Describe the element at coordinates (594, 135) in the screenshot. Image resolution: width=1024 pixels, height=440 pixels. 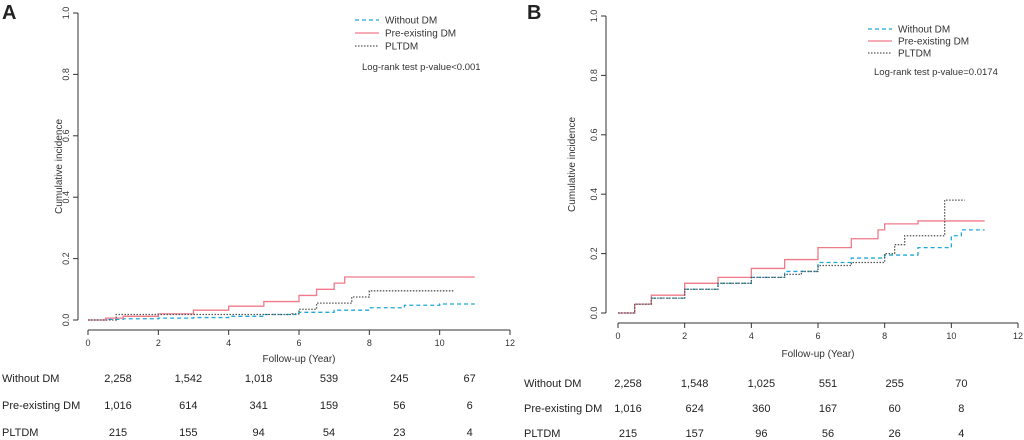
I see `y-tick-label-b: 0.6` at that location.